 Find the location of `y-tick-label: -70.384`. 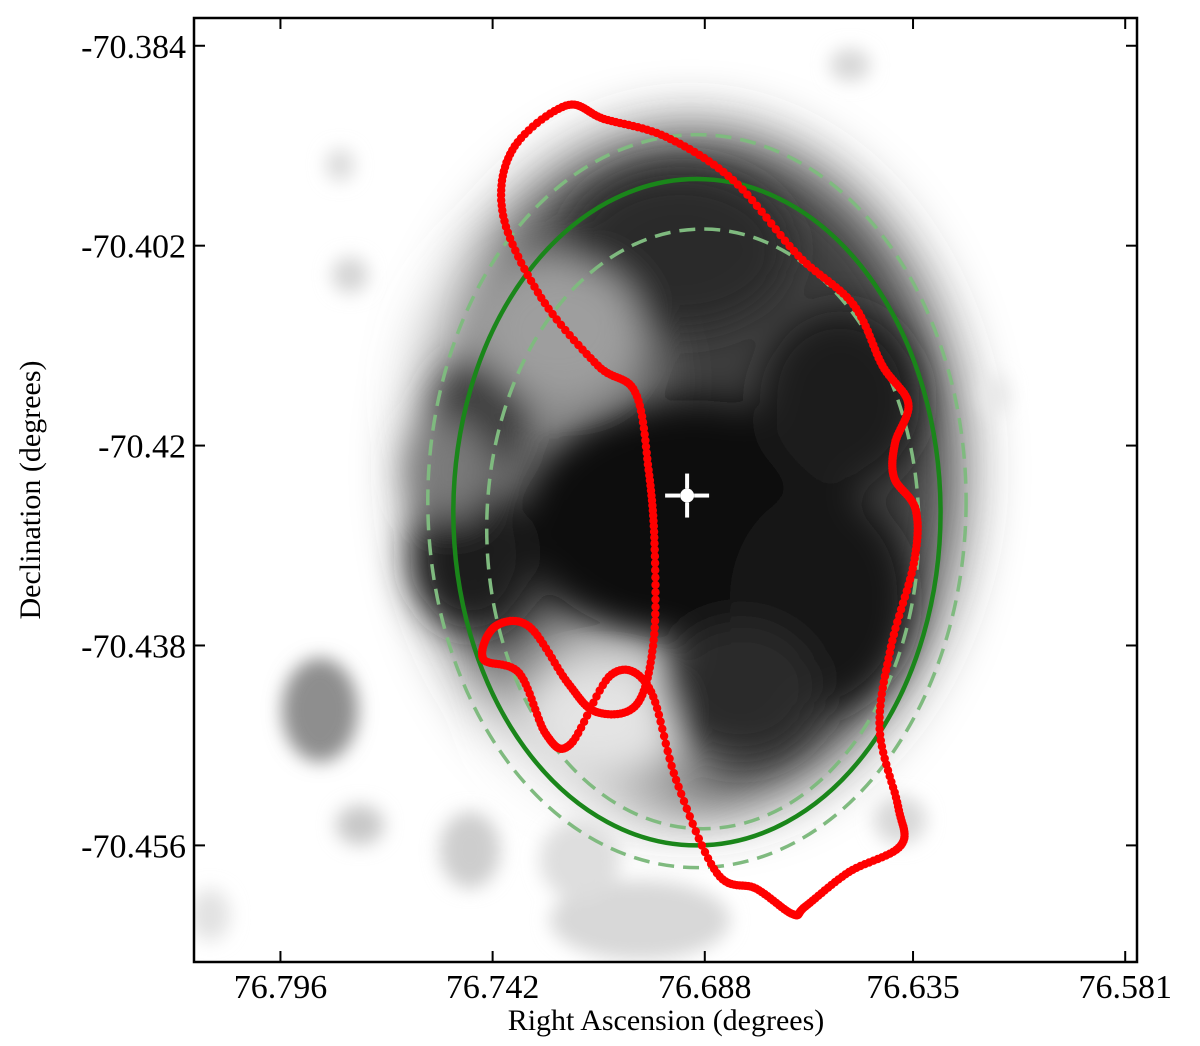

y-tick-label: -70.384 is located at coordinates (133, 47).